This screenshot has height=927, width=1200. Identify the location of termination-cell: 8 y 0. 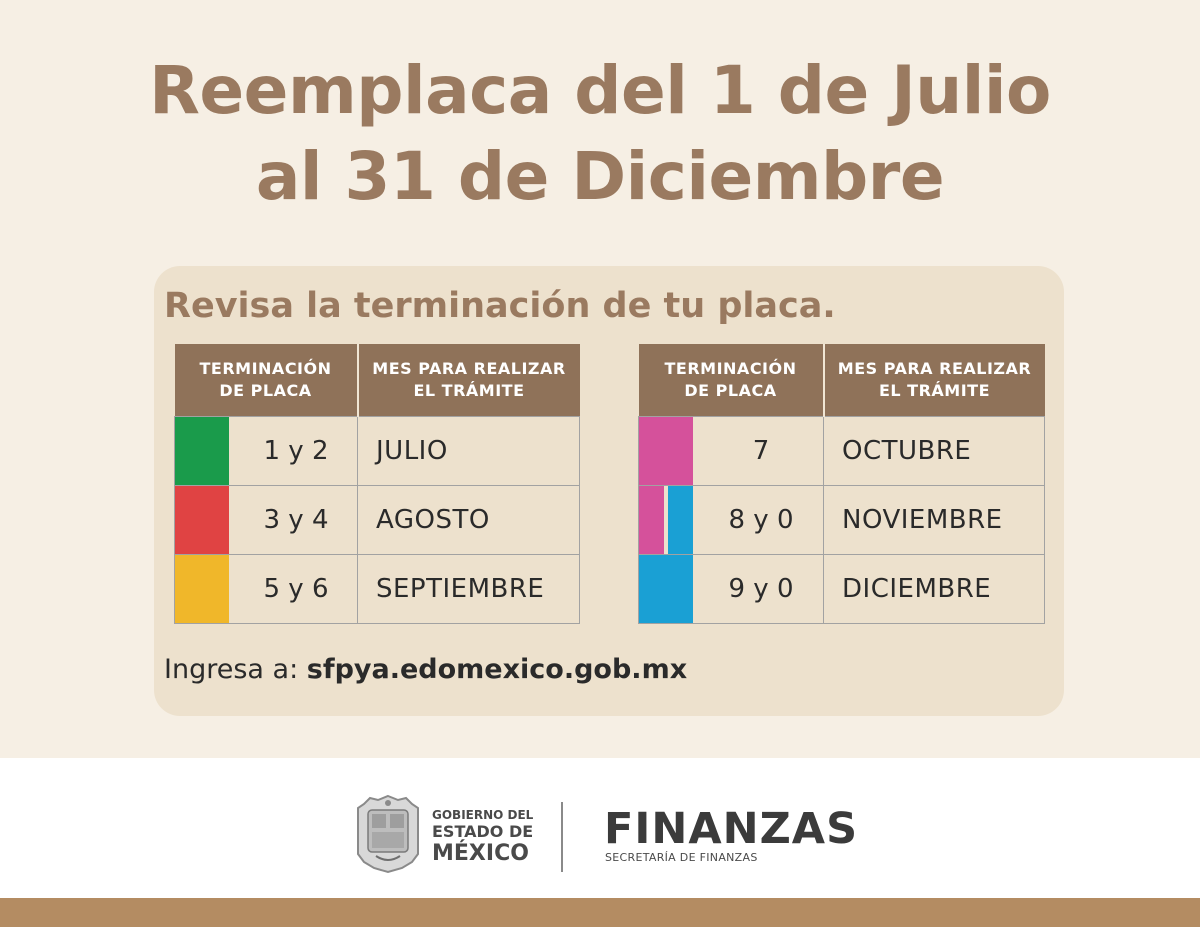
(731, 519).